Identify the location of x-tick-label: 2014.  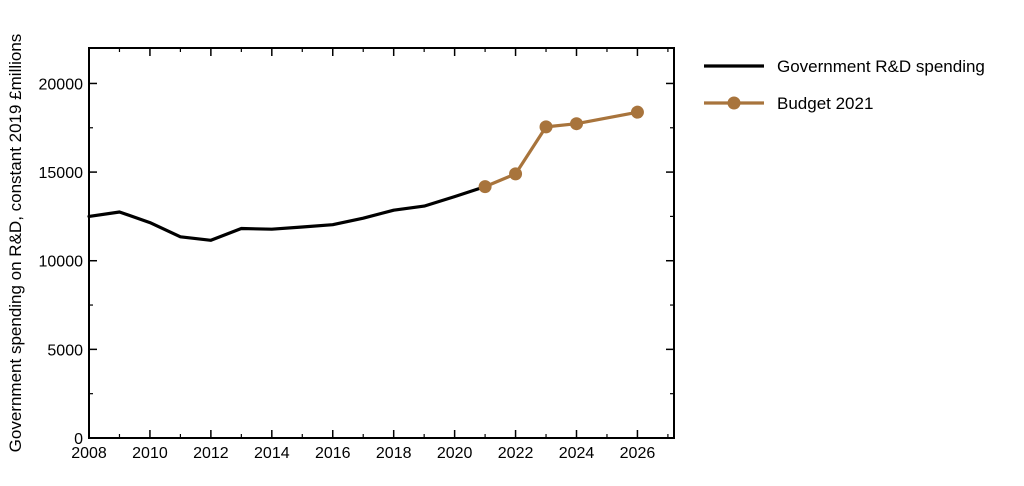
(272, 453).